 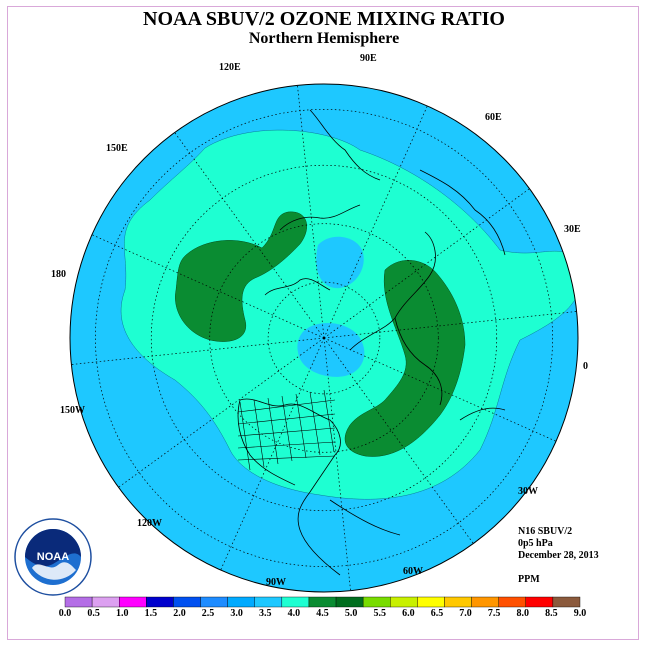 What do you see at coordinates (437, 613) in the screenshot?
I see `colorbar-tick-label: 6.5` at bounding box center [437, 613].